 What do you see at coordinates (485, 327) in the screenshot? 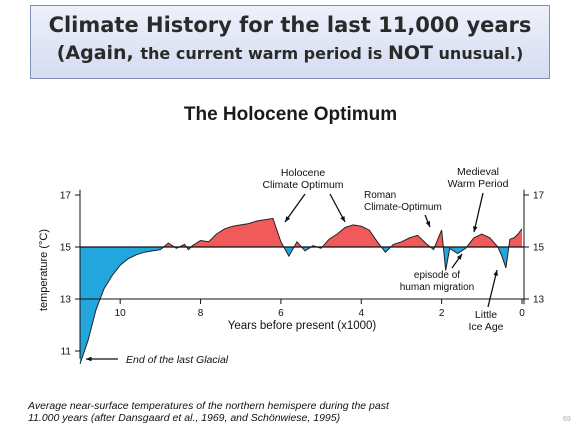
I see `annotation-little-ice-age-2: Ice Age` at bounding box center [485, 327].